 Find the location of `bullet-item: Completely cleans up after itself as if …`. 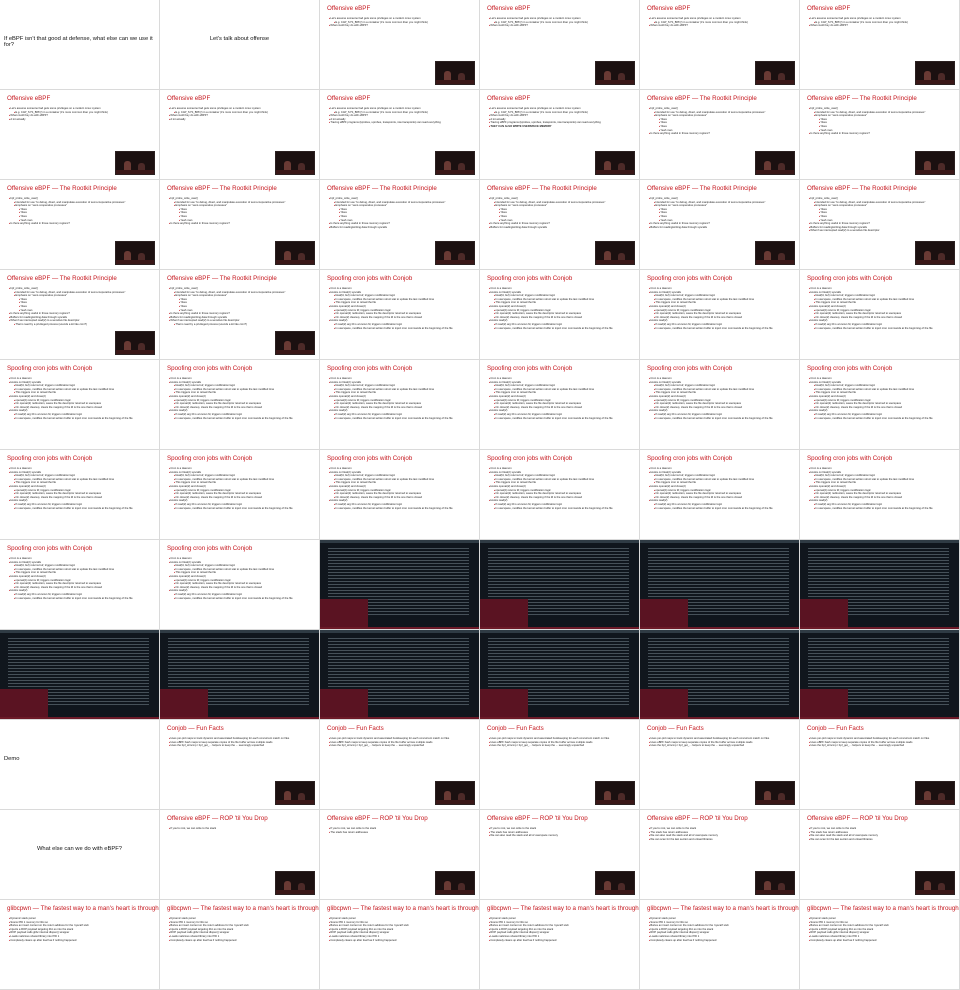

bullet-item: Completely cleans up after itself as if … is located at coordinates (562, 941).